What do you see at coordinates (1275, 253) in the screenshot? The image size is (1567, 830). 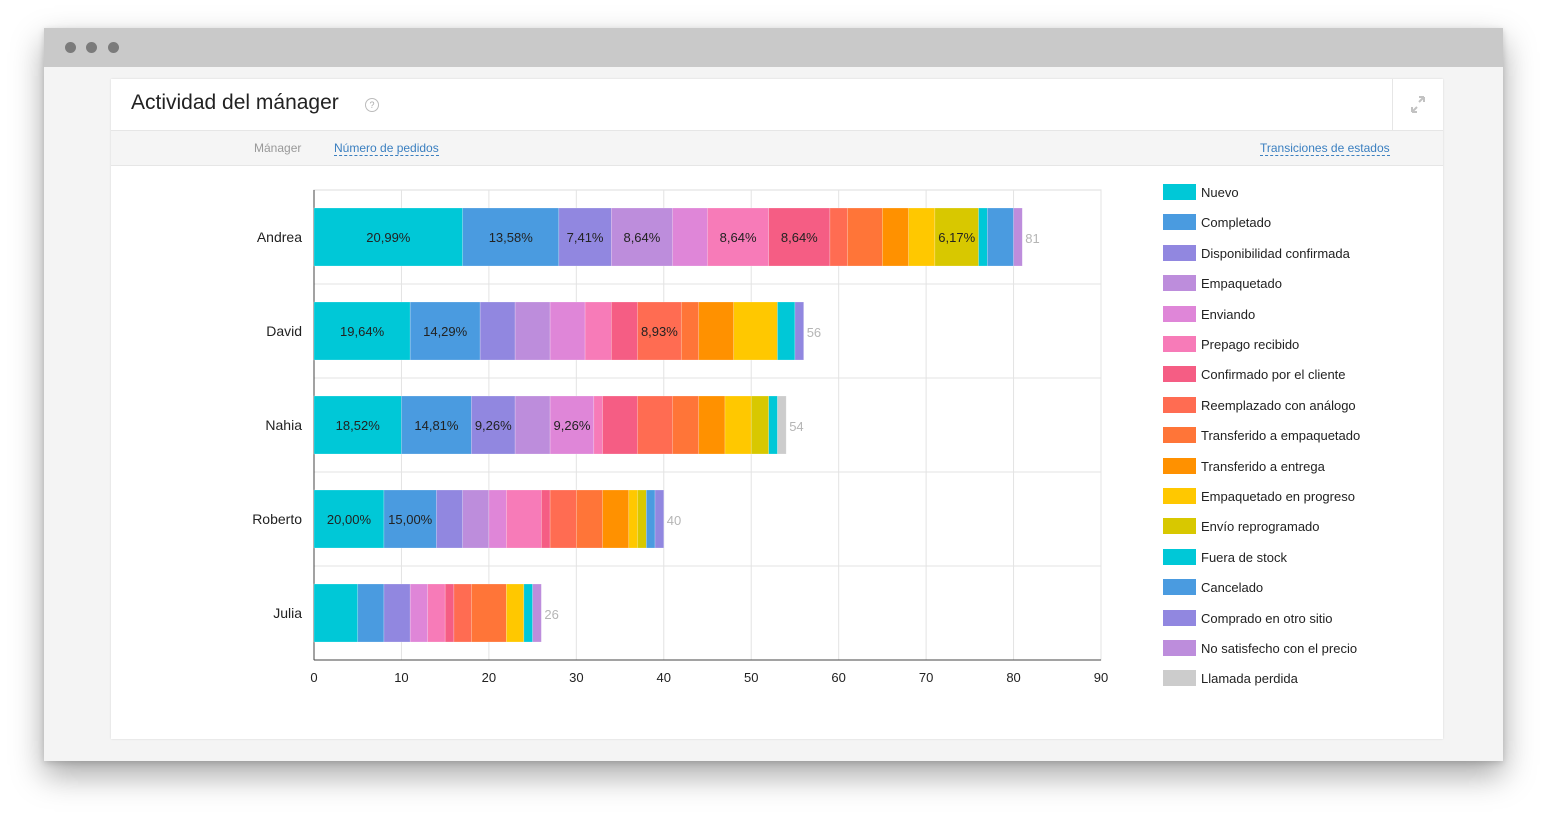 I see `legend-label: Disponibilidad confirmada` at bounding box center [1275, 253].